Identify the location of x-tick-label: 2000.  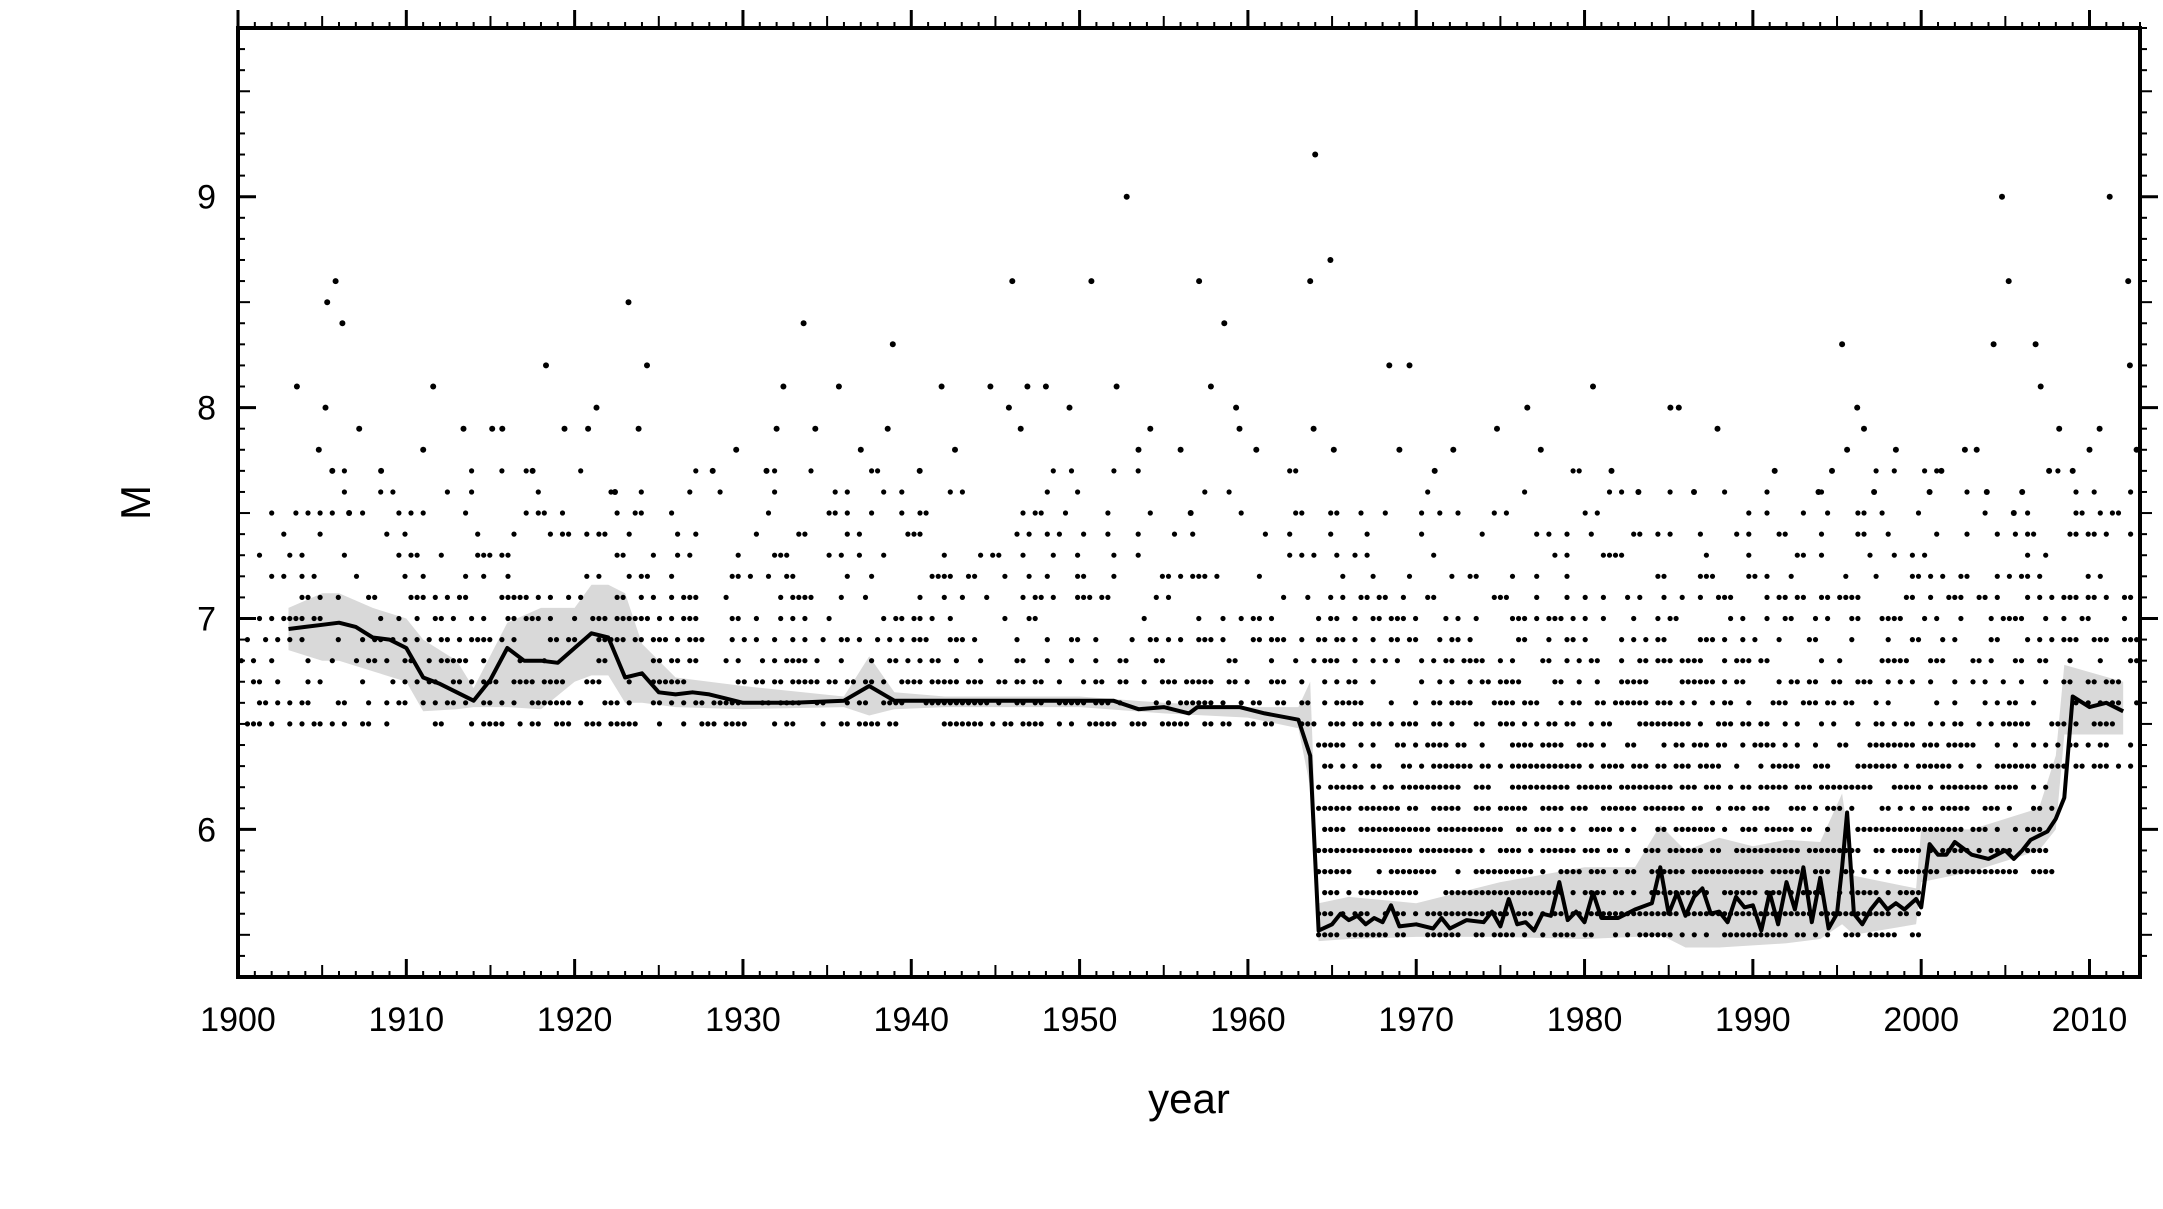
(1921, 1020).